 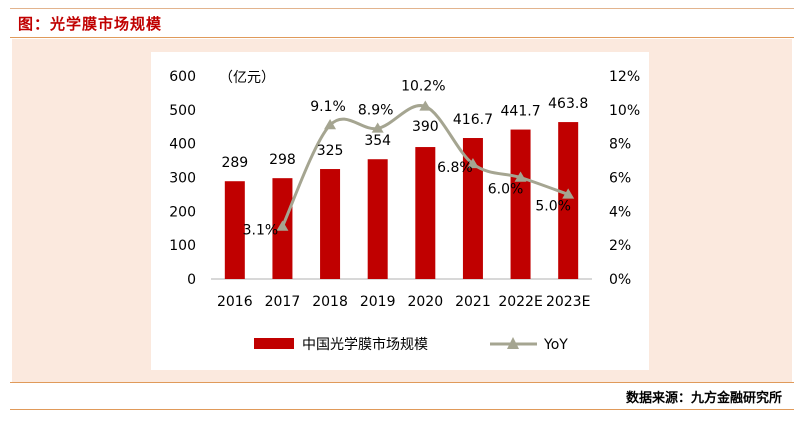 What do you see at coordinates (624, 111) in the screenshot?
I see `y2-tick-label: 10%` at bounding box center [624, 111].